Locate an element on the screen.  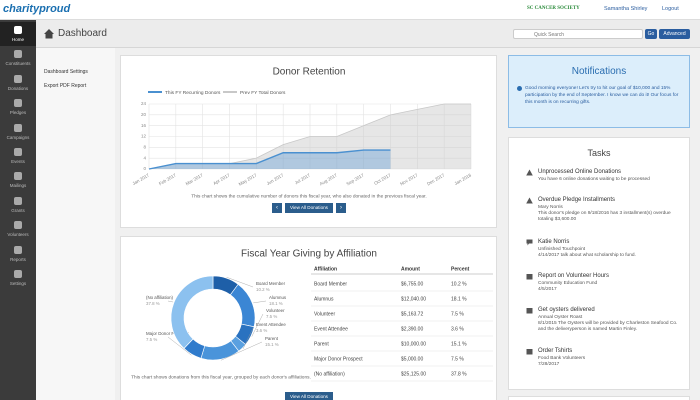
home-icon is located at coordinates (49, 34).